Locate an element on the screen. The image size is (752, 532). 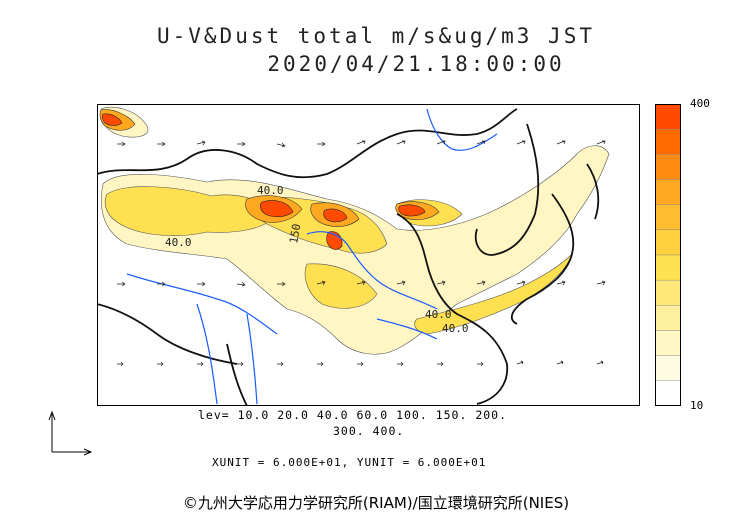
map-title: U-V&Dust total m/s&ug/m3 JST is located at coordinates (375, 36).